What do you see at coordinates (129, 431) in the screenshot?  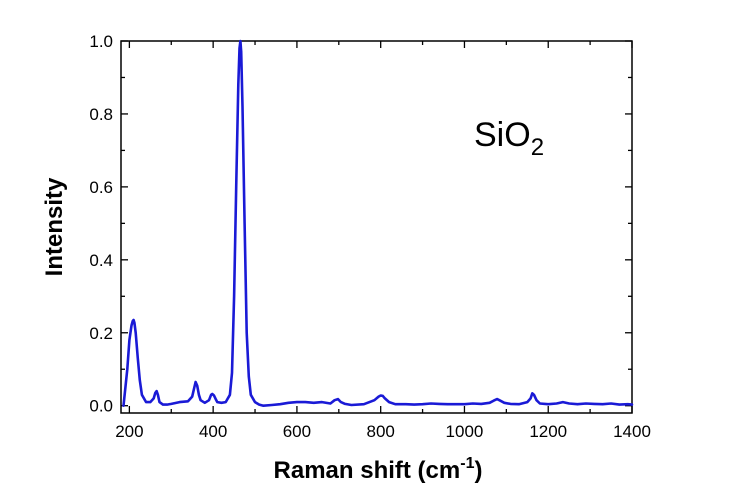 I see `x-tick-label-200: 200` at bounding box center [129, 431].